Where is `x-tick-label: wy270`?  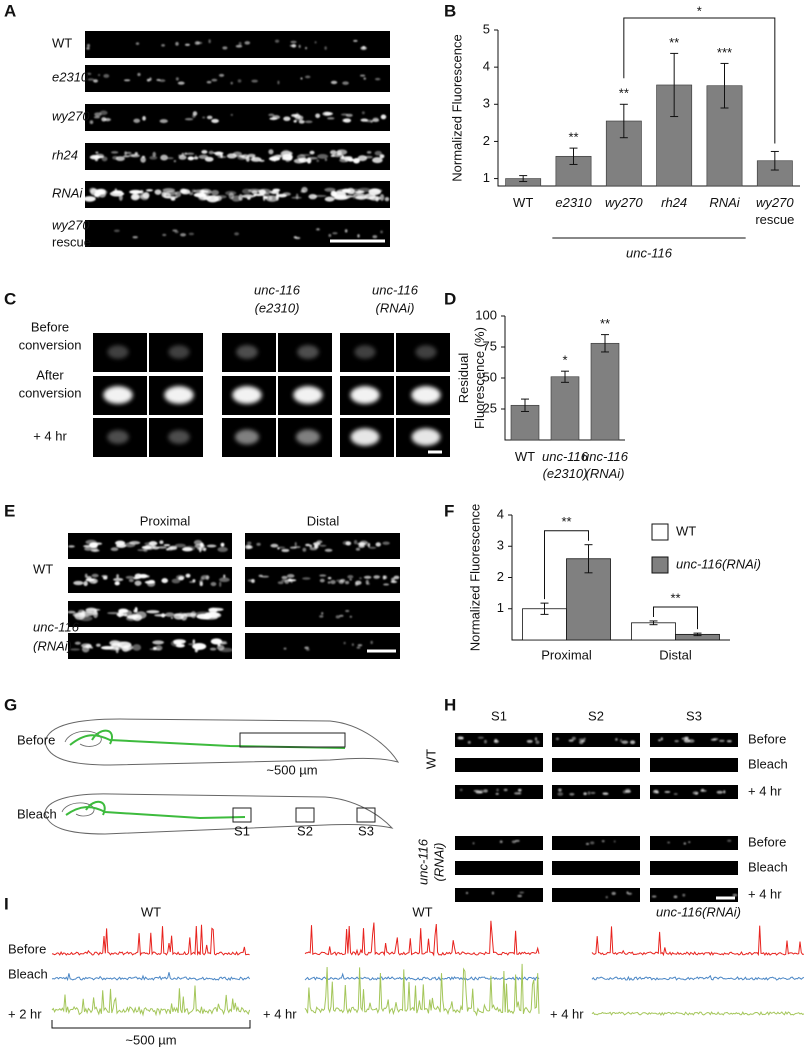
x-tick-label: wy270 is located at coordinates (624, 202).